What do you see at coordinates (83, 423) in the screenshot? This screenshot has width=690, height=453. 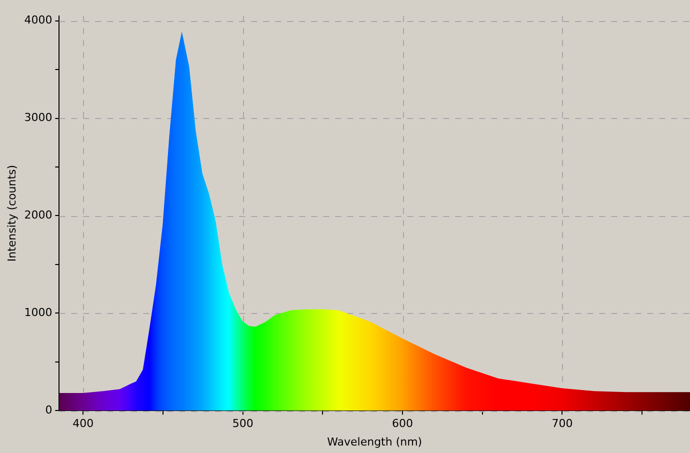 I see `x-tick-label: 400` at bounding box center [83, 423].